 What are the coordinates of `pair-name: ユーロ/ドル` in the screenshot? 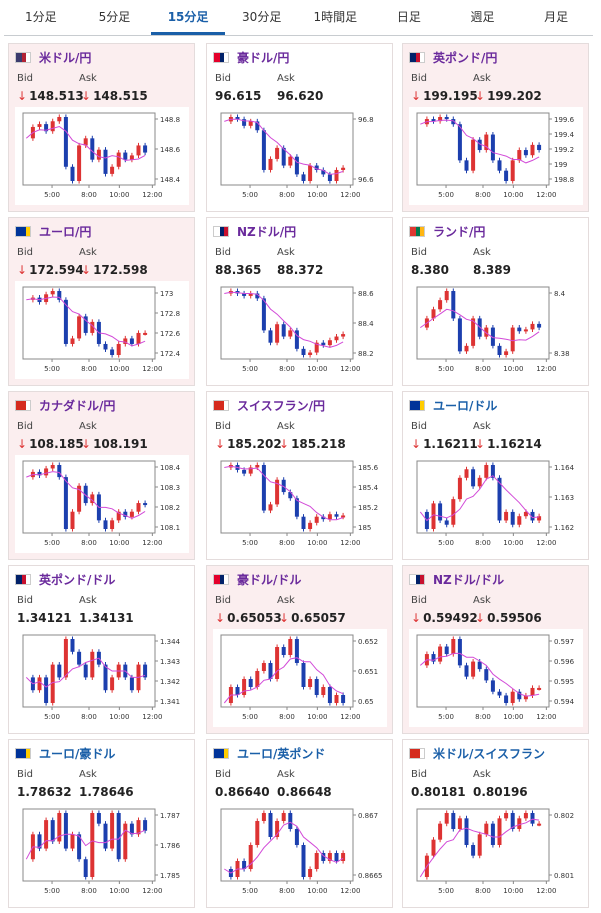 It's located at (465, 405).